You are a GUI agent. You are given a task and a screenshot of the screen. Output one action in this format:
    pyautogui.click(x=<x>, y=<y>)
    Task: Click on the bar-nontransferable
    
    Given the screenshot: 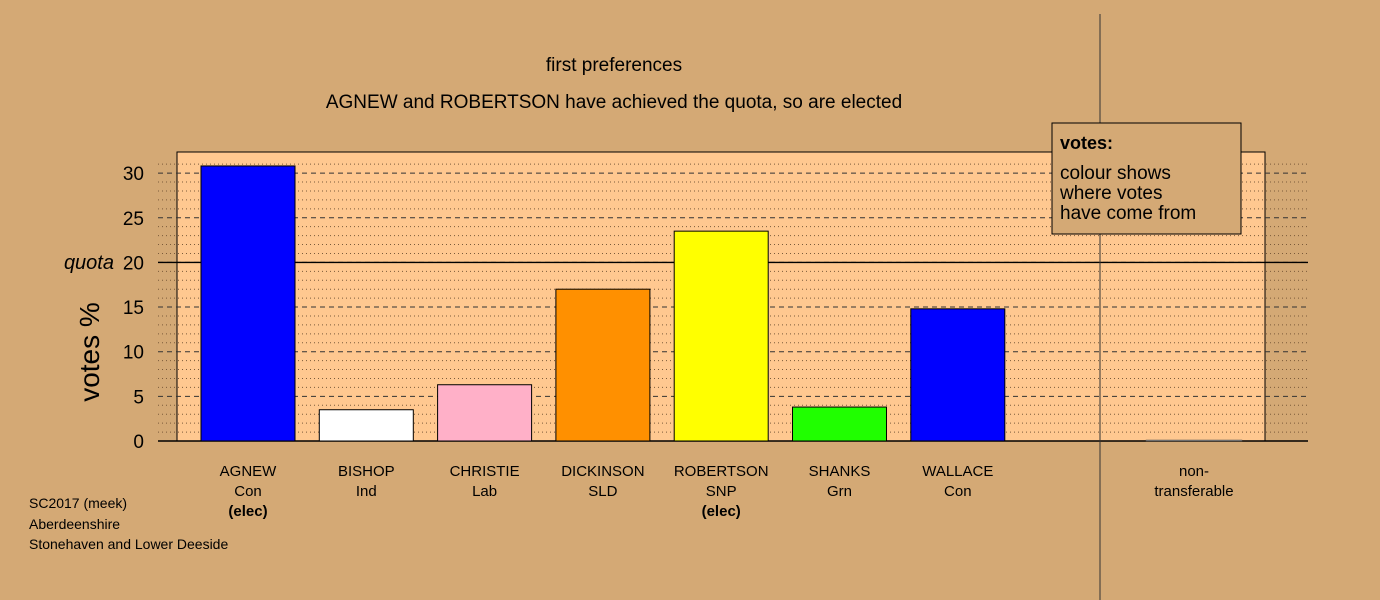 What is the action you would take?
    pyautogui.click(x=1194, y=440)
    